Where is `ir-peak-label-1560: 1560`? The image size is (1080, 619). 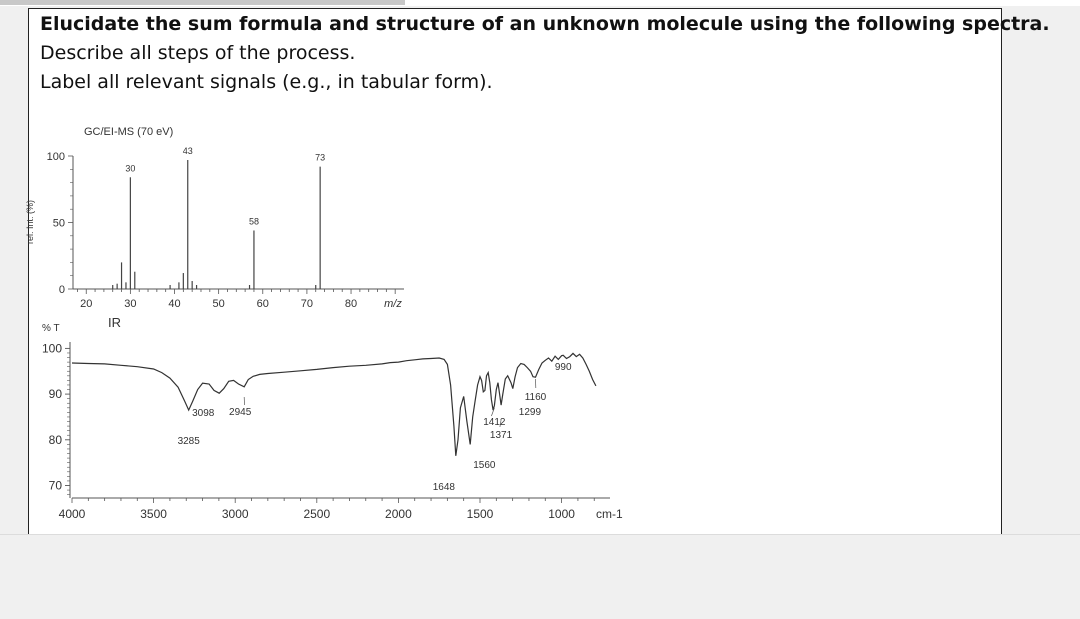 ir-peak-label-1560: 1560 is located at coordinates (484, 465).